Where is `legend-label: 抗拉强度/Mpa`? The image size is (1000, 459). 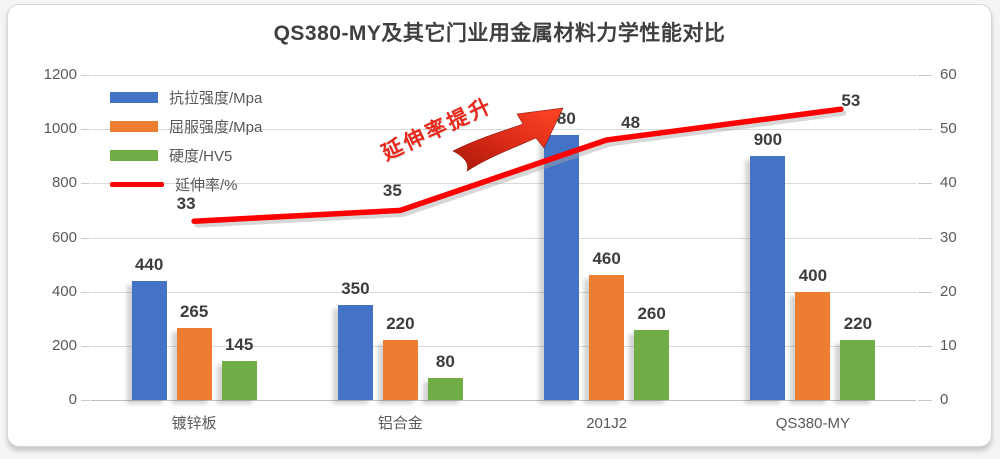
legend-label: 抗拉强度/Mpa is located at coordinates (216, 98).